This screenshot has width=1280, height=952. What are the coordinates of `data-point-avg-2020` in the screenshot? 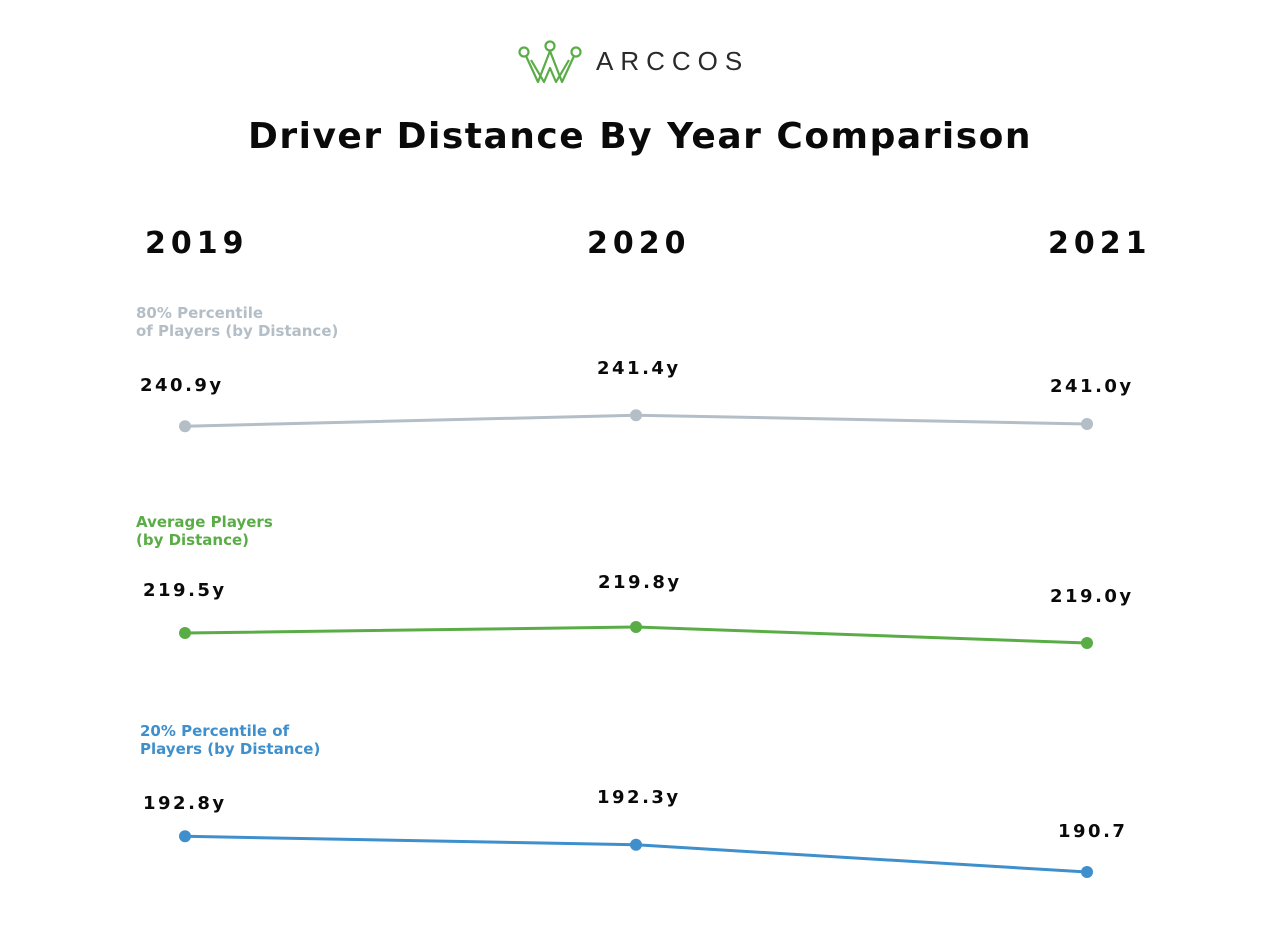 It's located at (636, 627).